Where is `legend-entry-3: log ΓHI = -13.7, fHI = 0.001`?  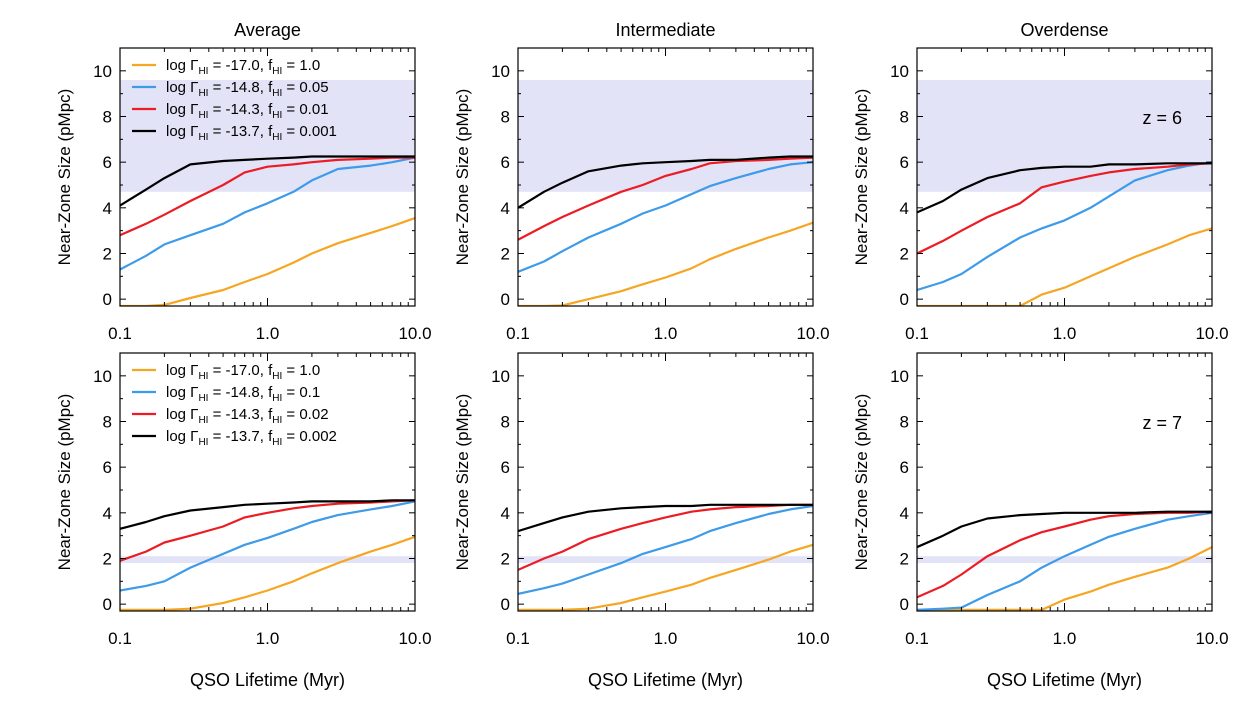
legend-entry-3: log ΓHI = -13.7, fHI = 0.001 is located at coordinates (251, 133).